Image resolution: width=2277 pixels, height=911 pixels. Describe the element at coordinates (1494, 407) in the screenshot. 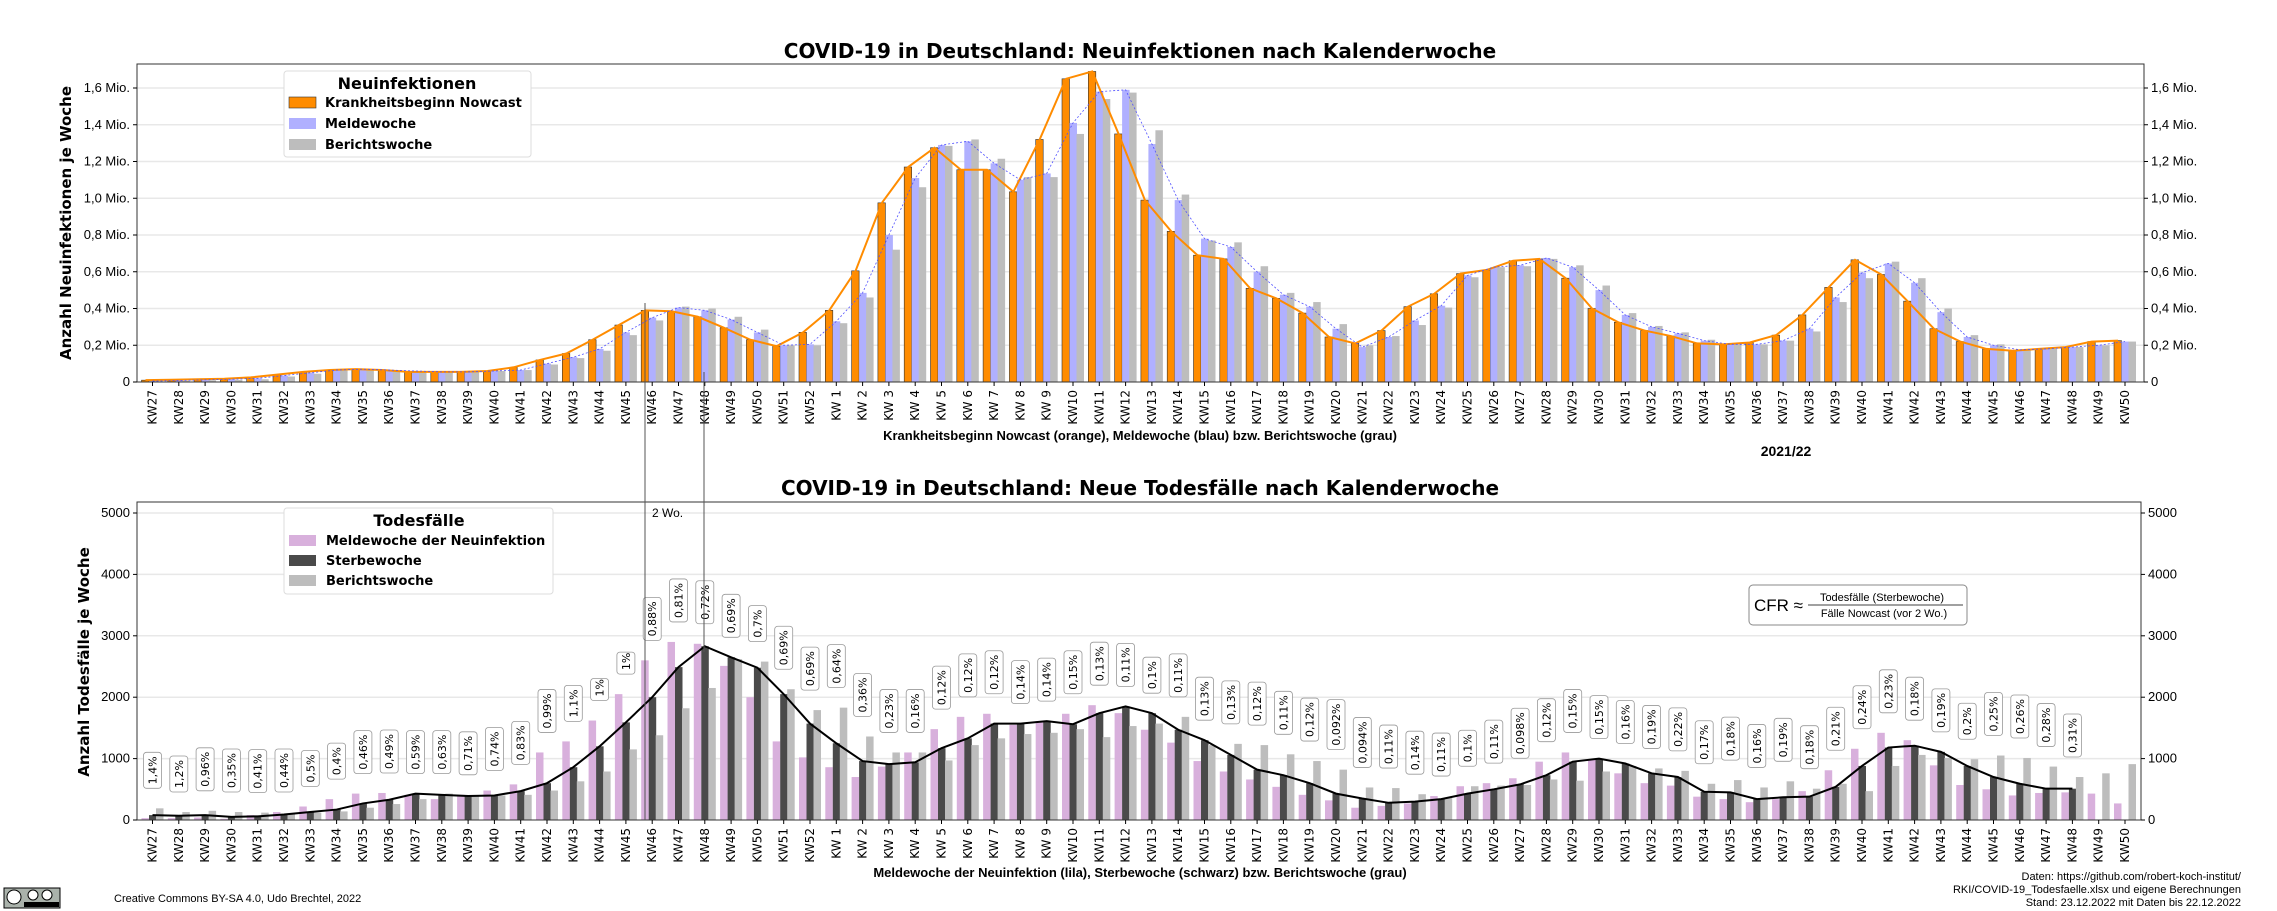

I see `x-tick-label: KW26` at that location.